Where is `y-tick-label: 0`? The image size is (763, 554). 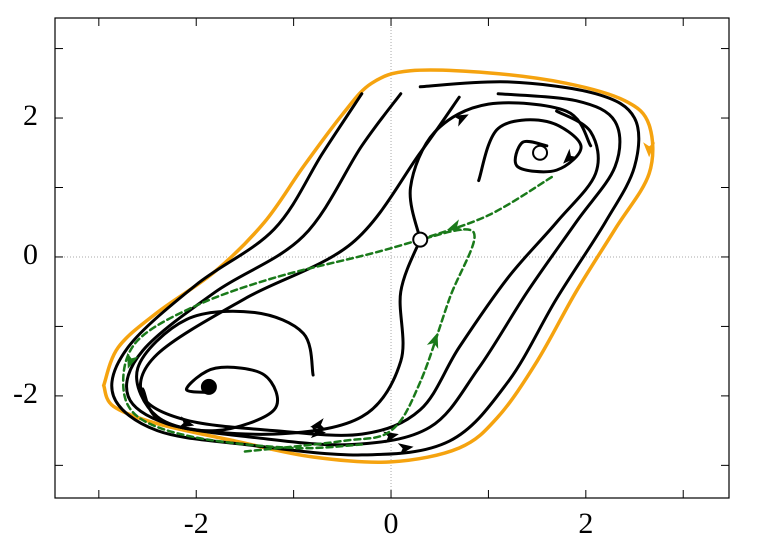
y-tick-label: 0 is located at coordinates (30, 254).